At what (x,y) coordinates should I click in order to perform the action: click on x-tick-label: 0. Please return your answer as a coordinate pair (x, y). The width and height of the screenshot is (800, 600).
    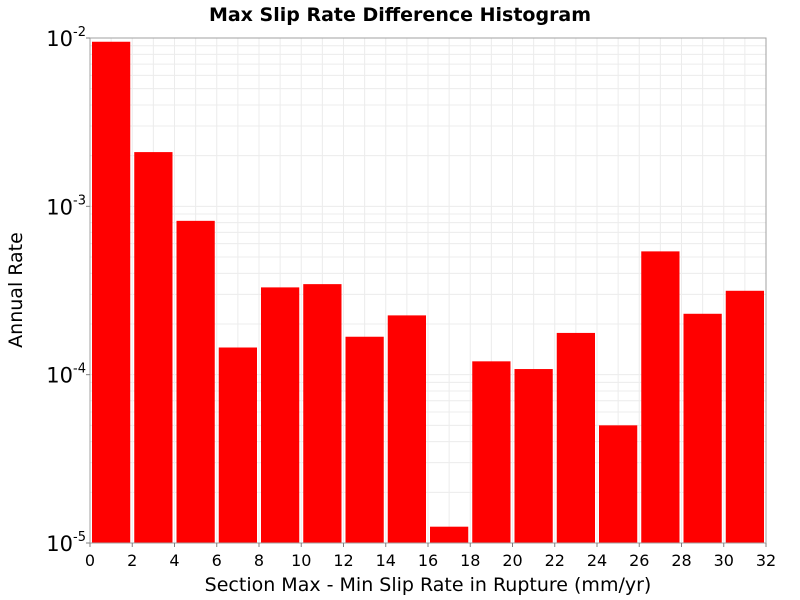
    Looking at the image, I should click on (90, 560).